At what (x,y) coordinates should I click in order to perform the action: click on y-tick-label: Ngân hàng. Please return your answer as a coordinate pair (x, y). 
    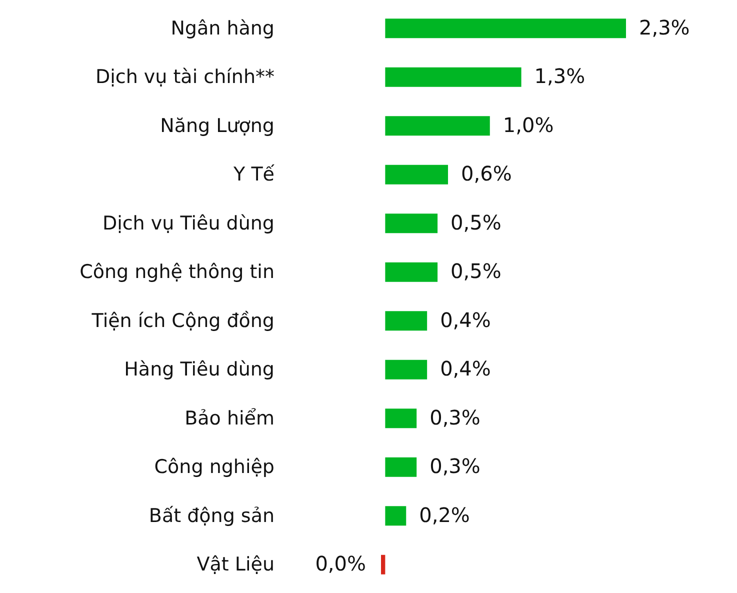
    Looking at the image, I should click on (222, 28).